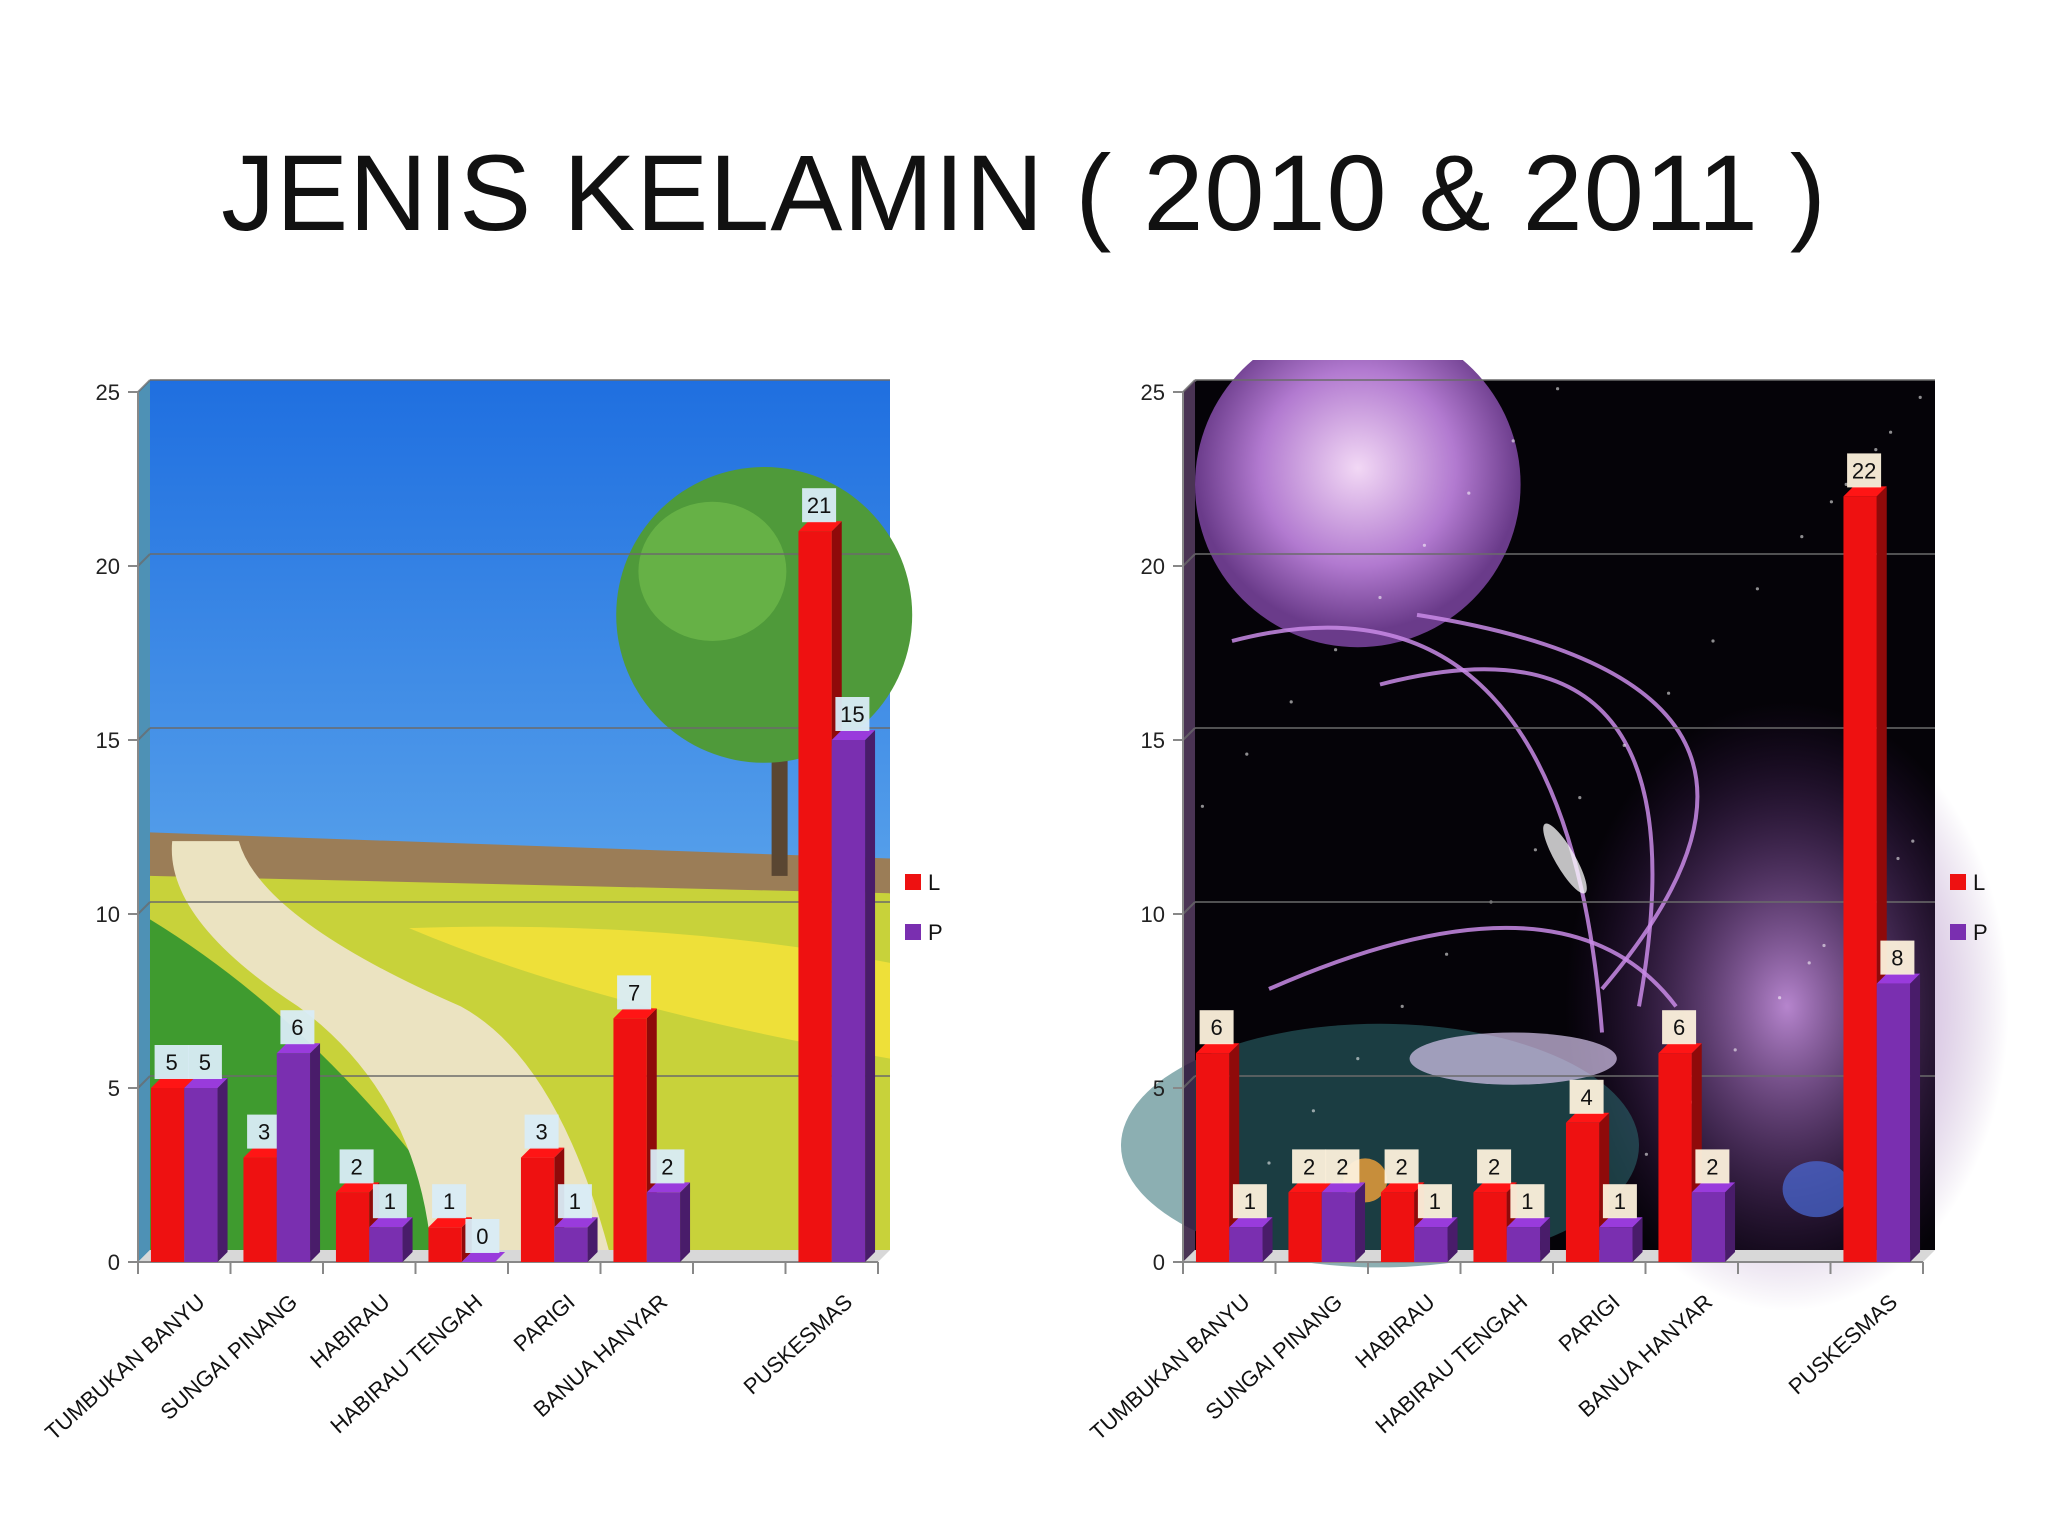 Image resolution: width=2048 pixels, height=1536 pixels. Describe the element at coordinates (1513, 1058) in the screenshot. I see `glow-wisp` at that location.